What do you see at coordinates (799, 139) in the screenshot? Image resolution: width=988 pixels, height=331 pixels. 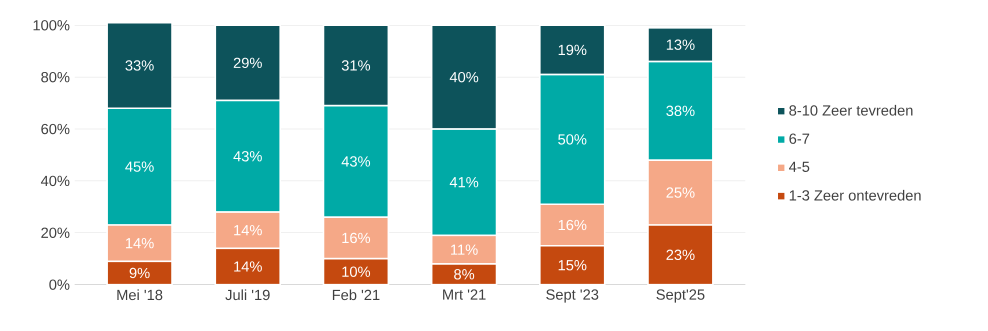 I see `legend-label: 6-7` at bounding box center [799, 139].